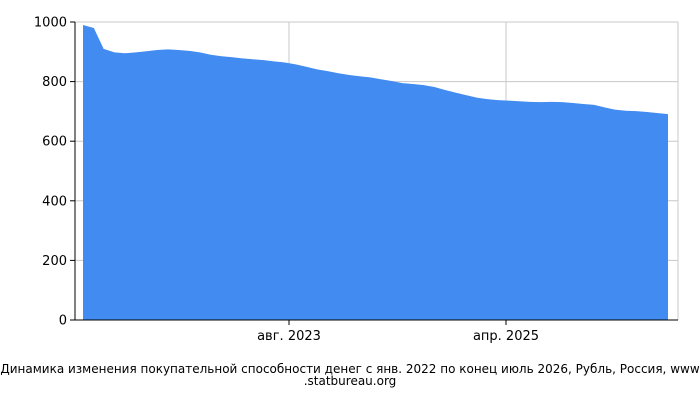 This screenshot has width=700, height=400. Describe the element at coordinates (54, 172) in the screenshot. I see `y-ticks: 0 200 400 600 800 1000` at that location.